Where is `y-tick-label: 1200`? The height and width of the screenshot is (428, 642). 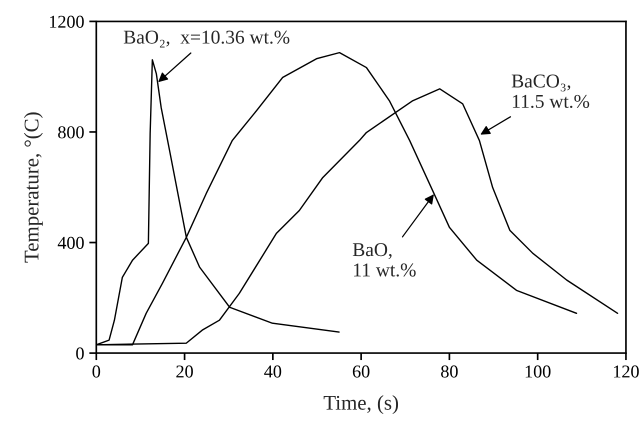 y-tick-label: 1200 is located at coordinates (67, 22).